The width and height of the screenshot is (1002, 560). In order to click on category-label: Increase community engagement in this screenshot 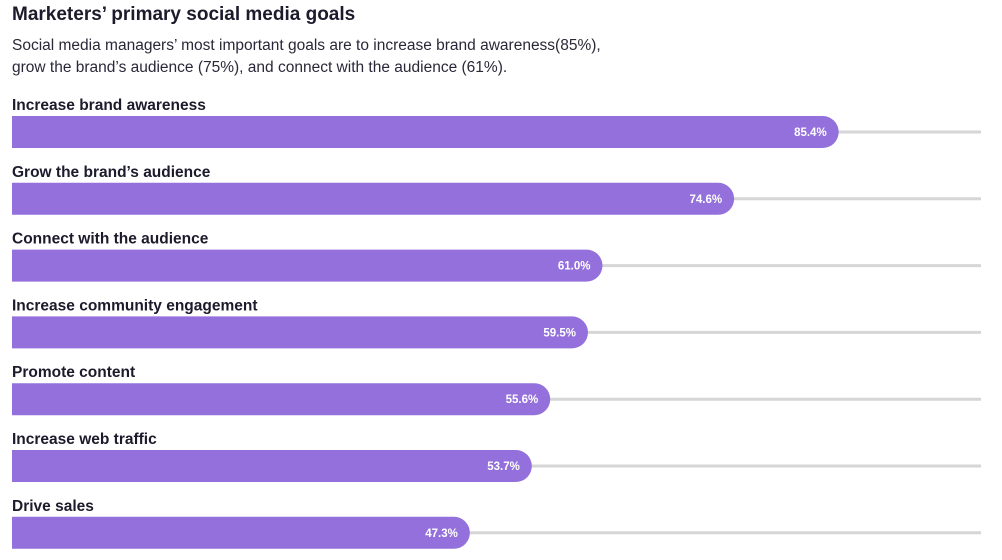, I will do `click(135, 305)`.